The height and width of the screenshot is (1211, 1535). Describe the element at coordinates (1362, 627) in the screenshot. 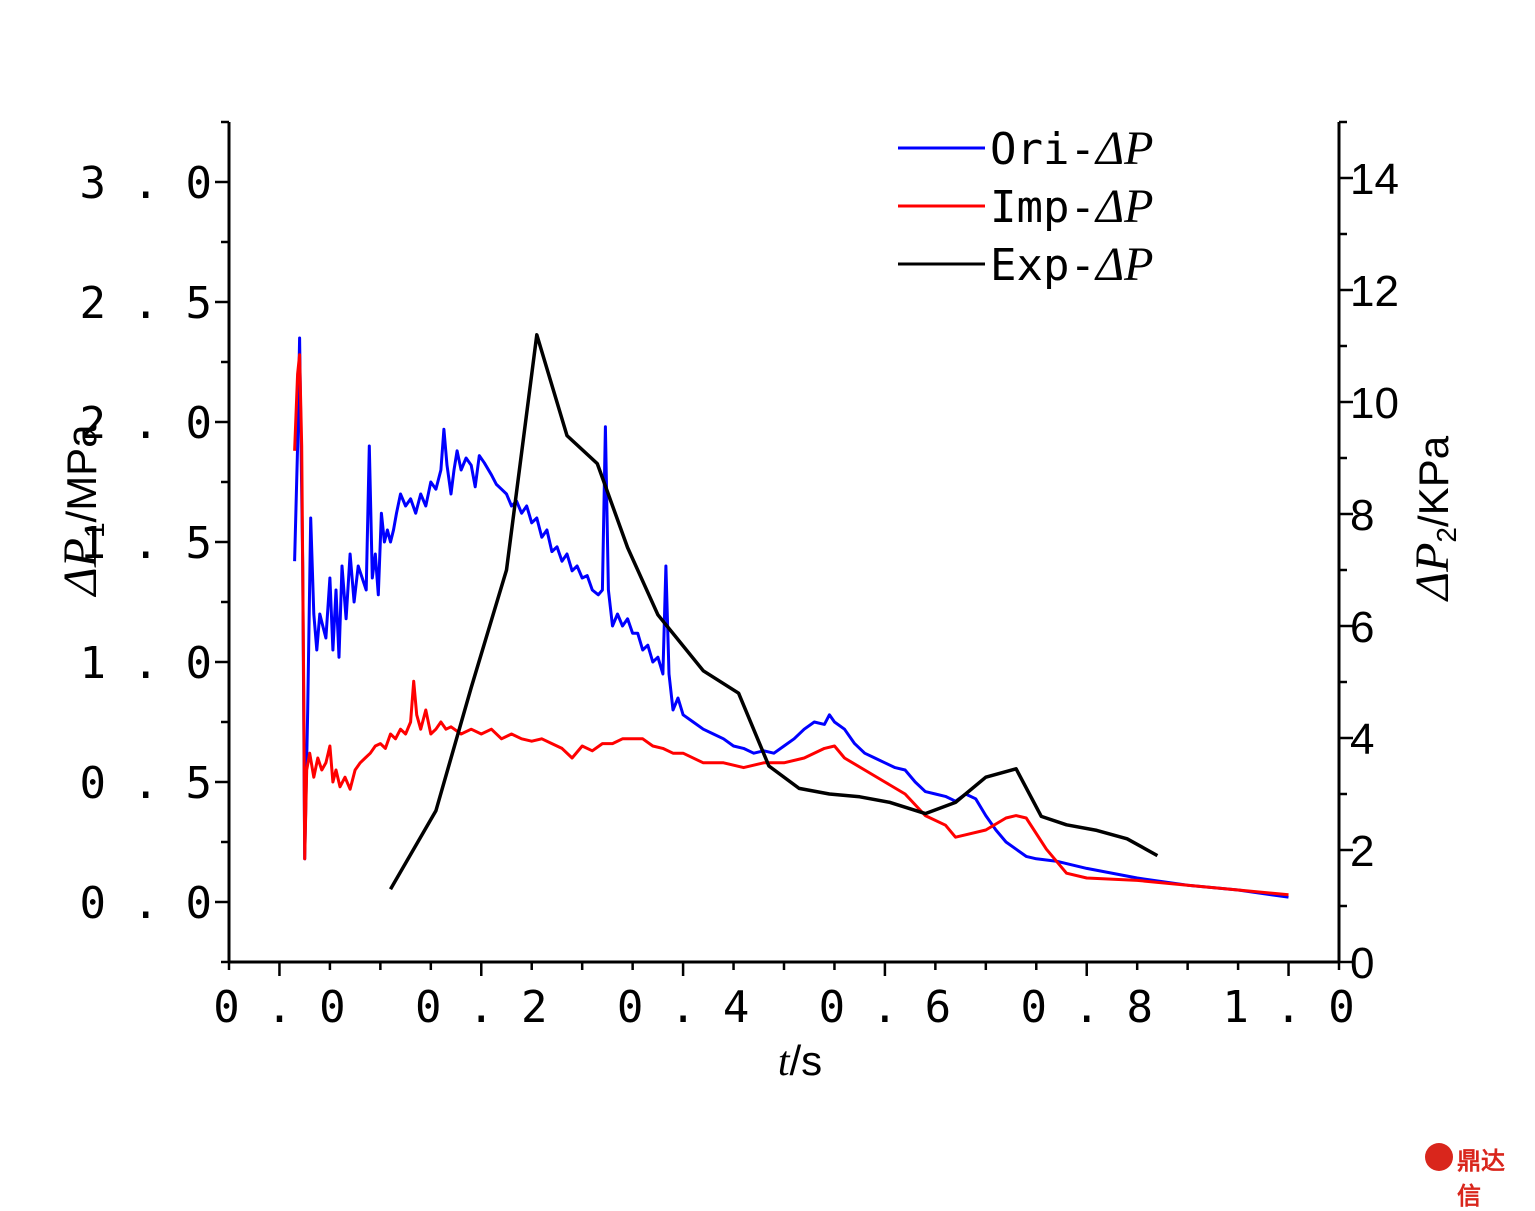

I see `y-right-tick-label: 6` at that location.